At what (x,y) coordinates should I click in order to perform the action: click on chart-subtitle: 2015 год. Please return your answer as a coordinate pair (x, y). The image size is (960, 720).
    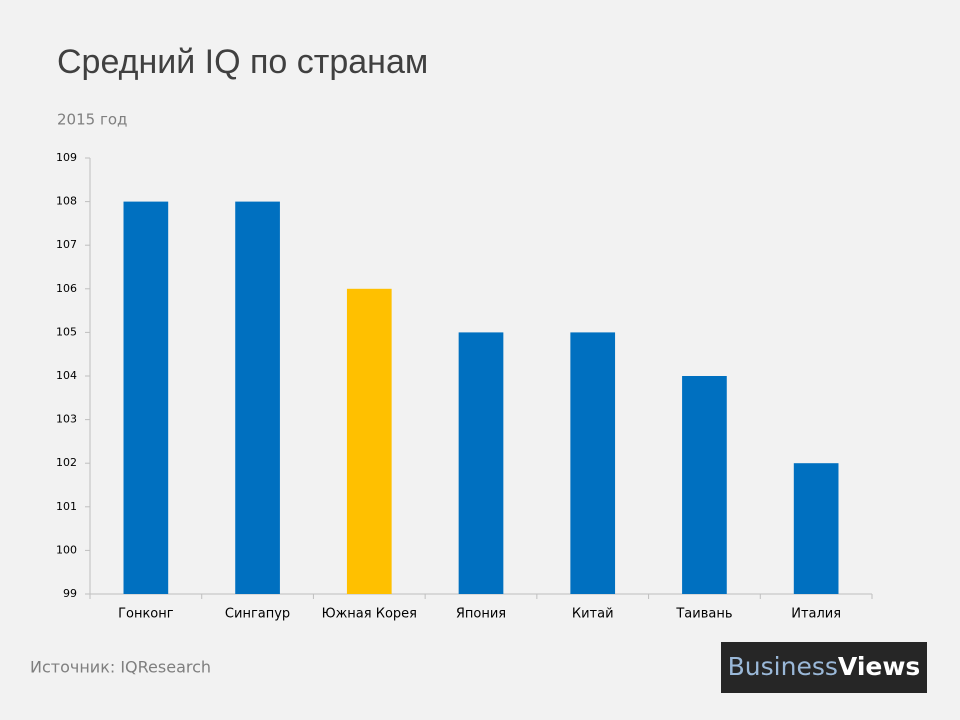
    Looking at the image, I should click on (92, 120).